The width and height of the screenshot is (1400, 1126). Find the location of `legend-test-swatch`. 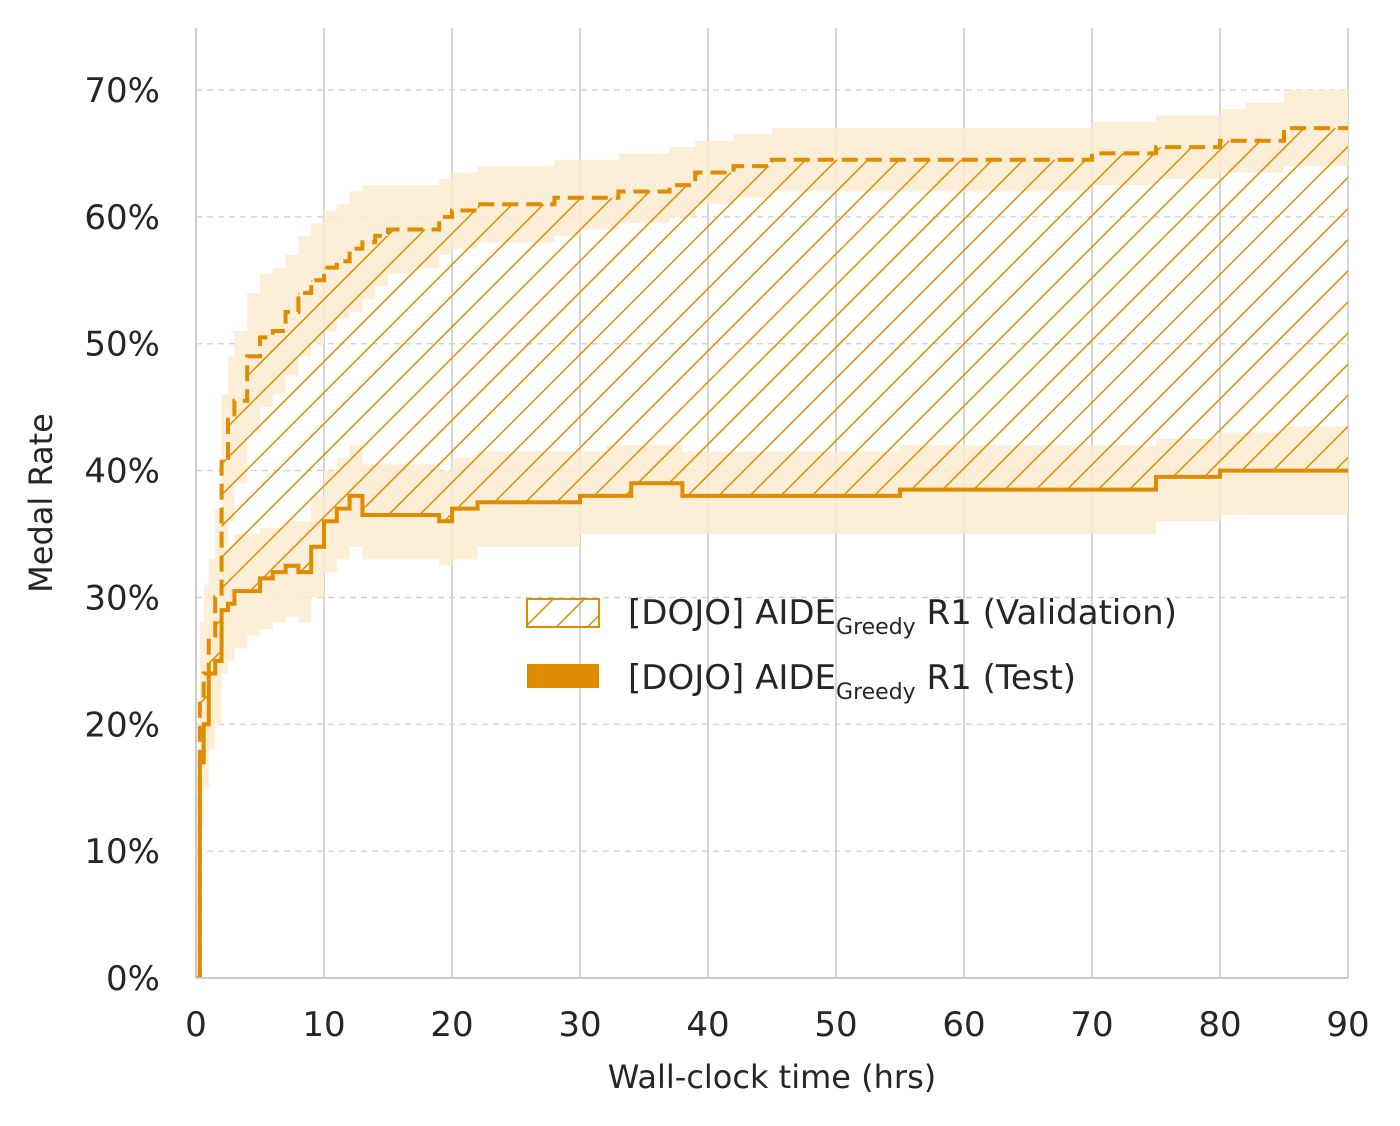

legend-test-swatch is located at coordinates (563, 676).